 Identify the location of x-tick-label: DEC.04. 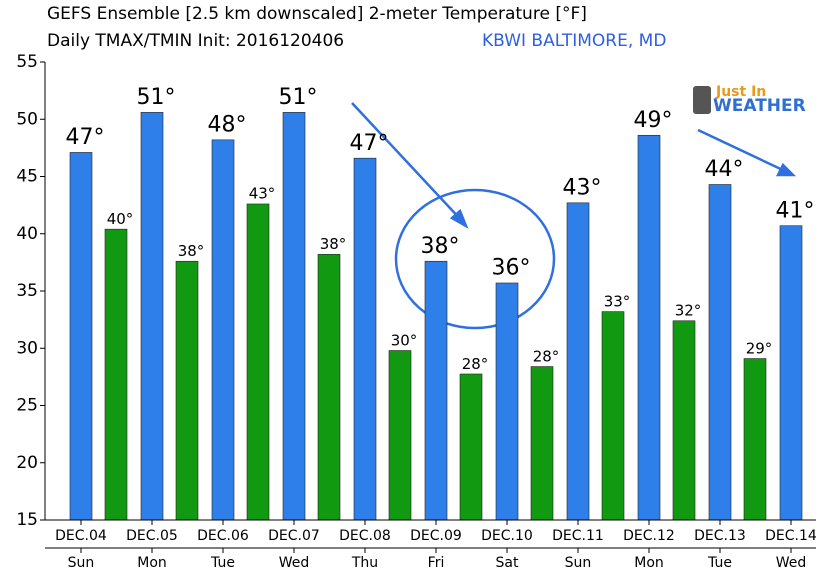
(81, 536).